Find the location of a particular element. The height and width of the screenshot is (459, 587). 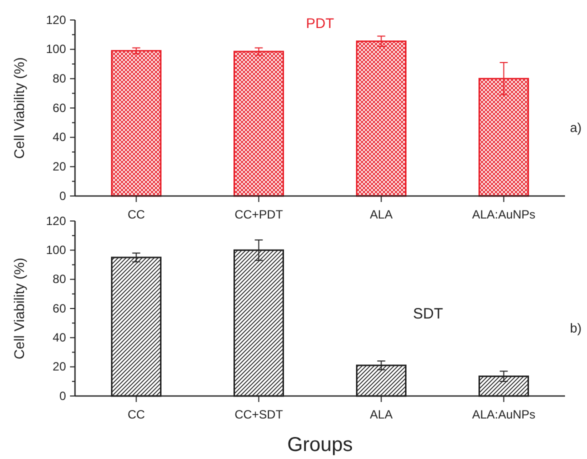

chart-title: PDT is located at coordinates (320, 23).